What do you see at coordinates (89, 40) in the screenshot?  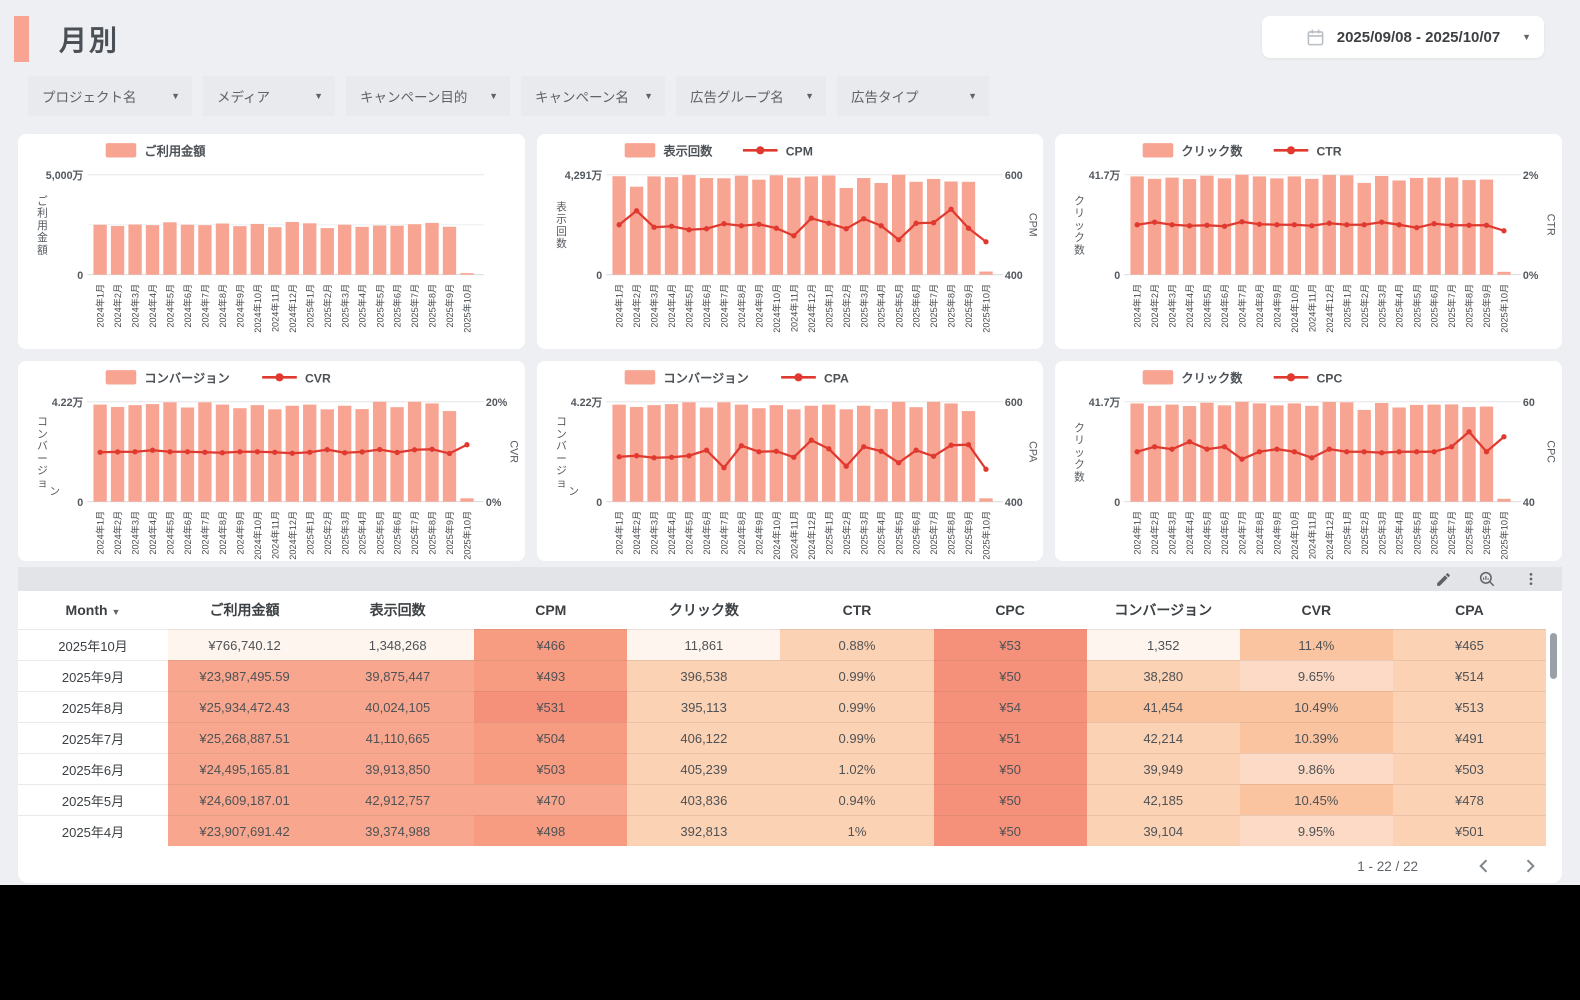 I see `page-title: 月別` at bounding box center [89, 40].